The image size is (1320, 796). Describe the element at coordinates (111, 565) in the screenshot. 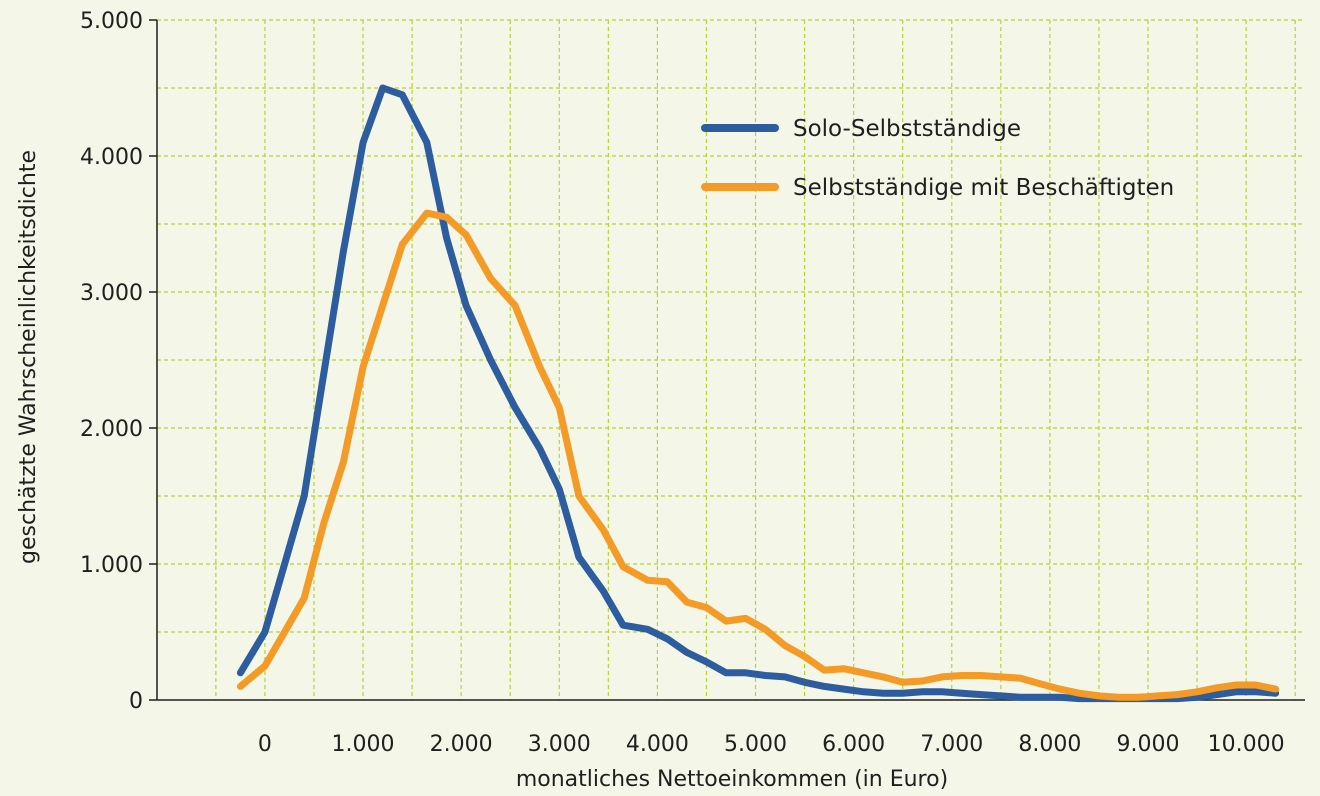

I see `y-tick-label: 1.000` at that location.